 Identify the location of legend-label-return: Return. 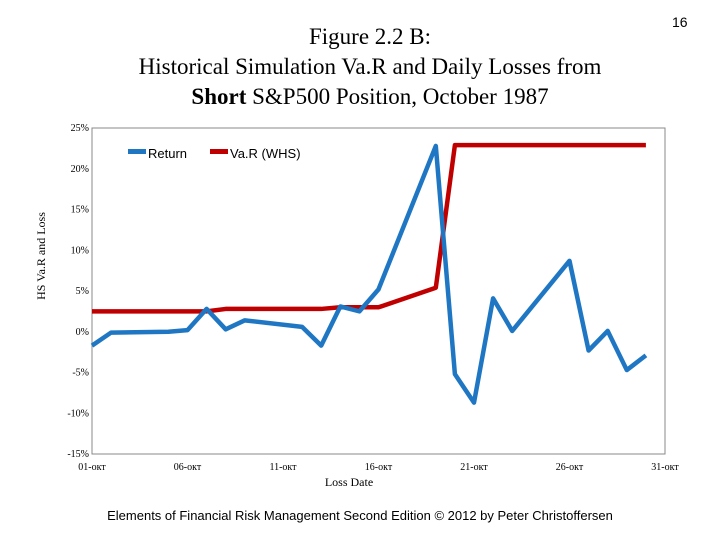
(167, 153).